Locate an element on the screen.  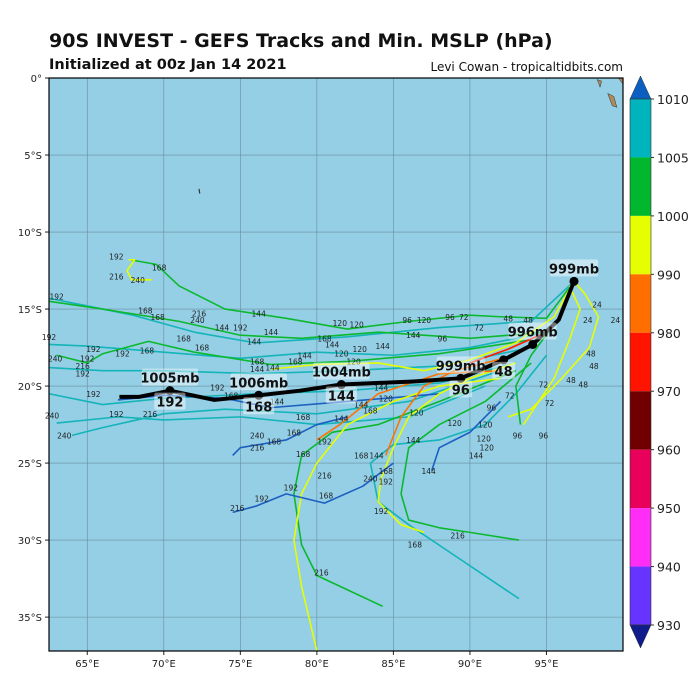
mean-hour-label-box: 192 is located at coordinates (170, 401).